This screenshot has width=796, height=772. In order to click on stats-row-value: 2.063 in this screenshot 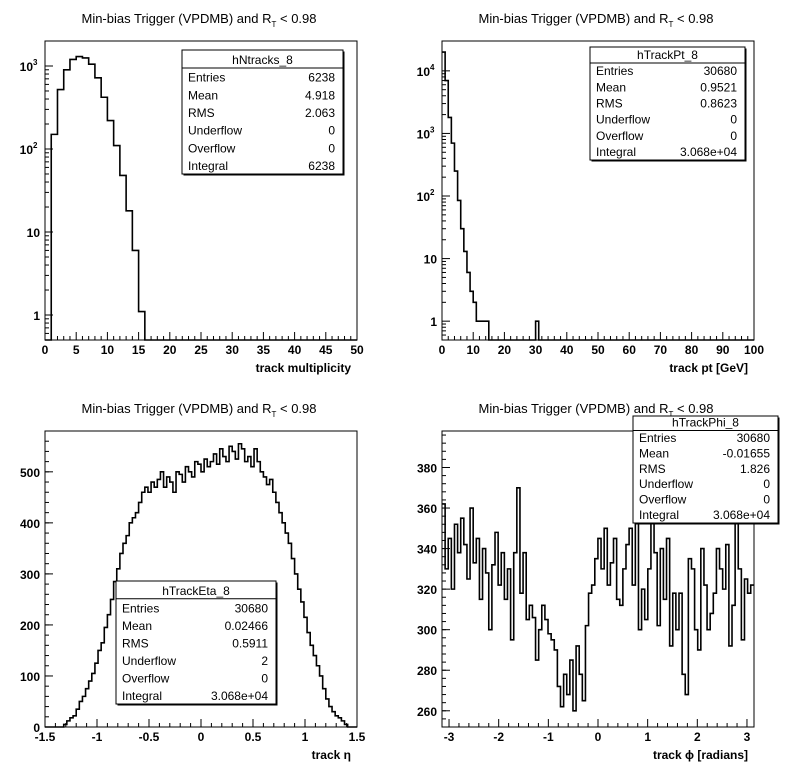, I will do `click(320, 113)`.